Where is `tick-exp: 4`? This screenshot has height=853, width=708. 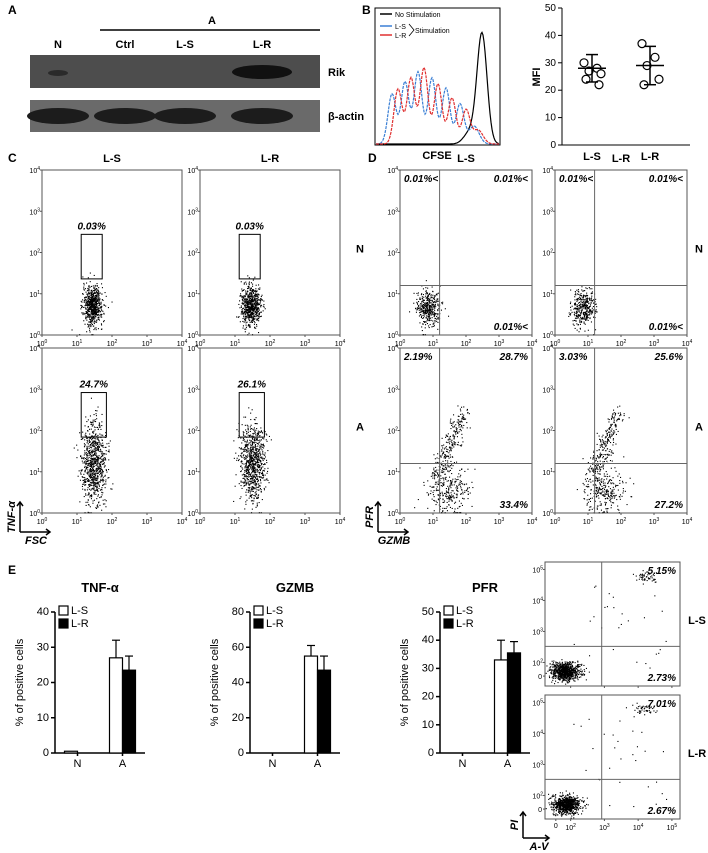
tick-exp: 4 is located at coordinates (38, 169).